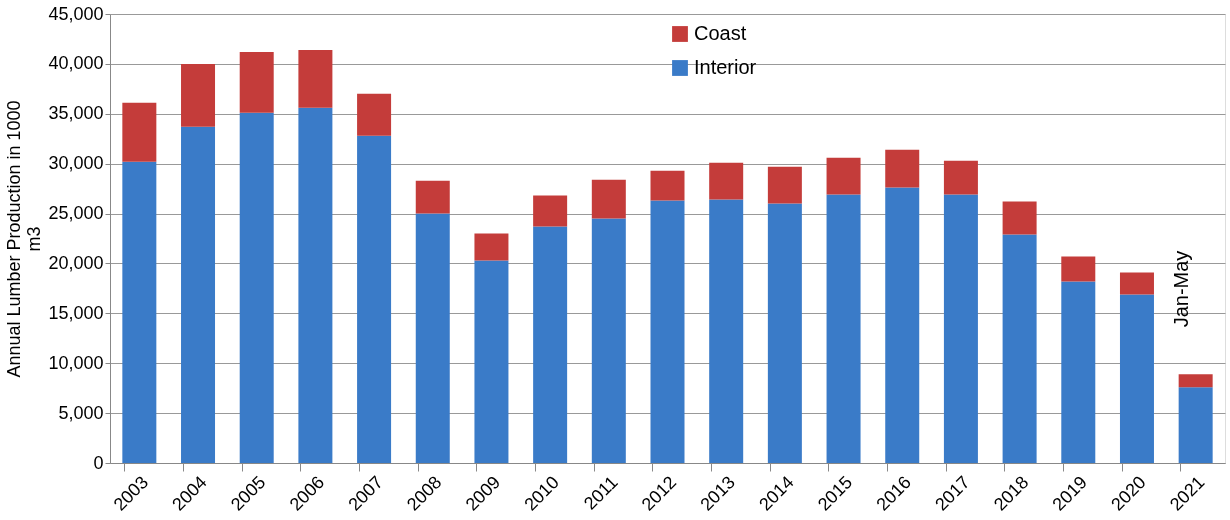  What do you see at coordinates (24, 239) in the screenshot?
I see `y-axis-title: Annual Lumber Production in 1000 m3` at bounding box center [24, 239].